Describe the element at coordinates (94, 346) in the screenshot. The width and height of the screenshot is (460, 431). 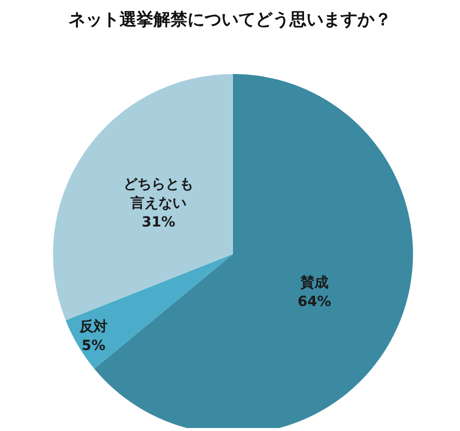
I see `data-label: 5%` at that location.